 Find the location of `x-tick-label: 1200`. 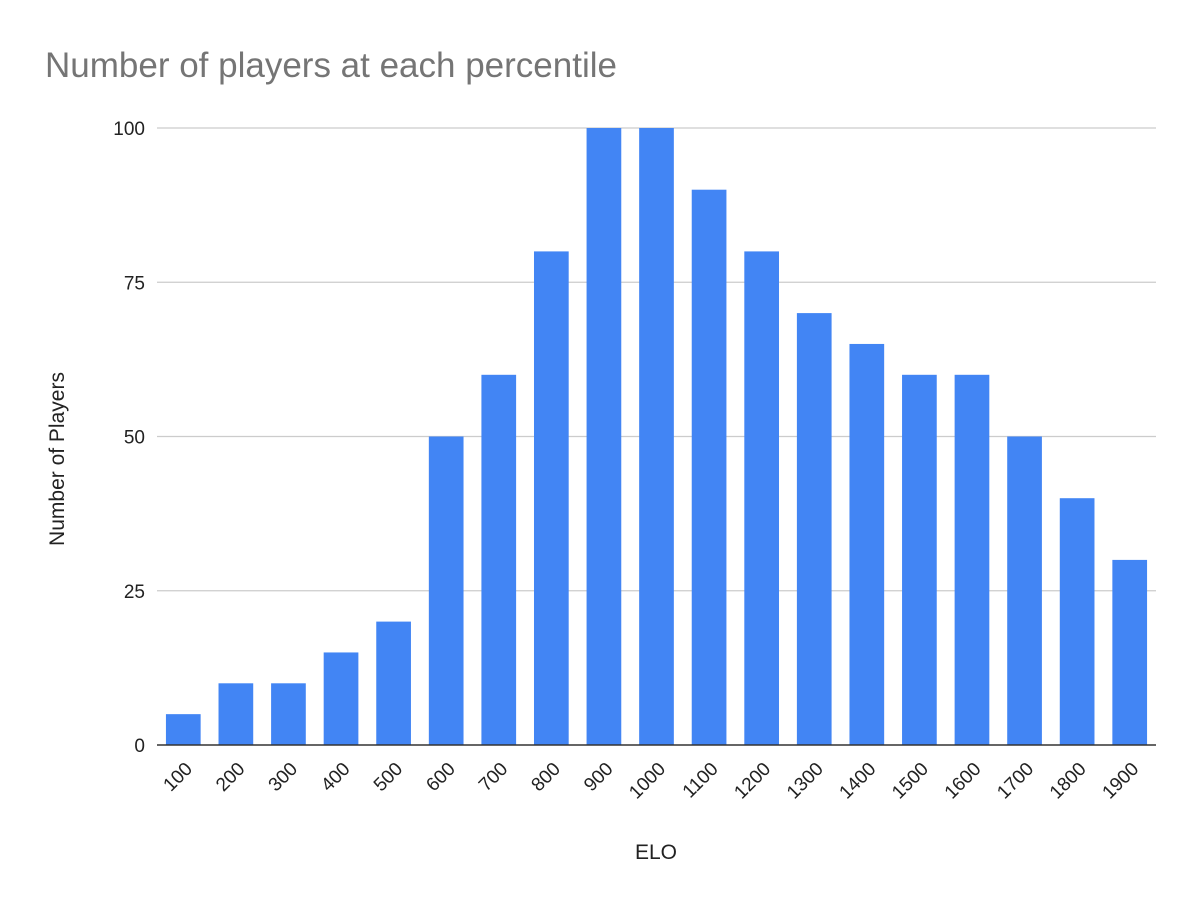

x-tick-label: 1200 is located at coordinates (752, 781).